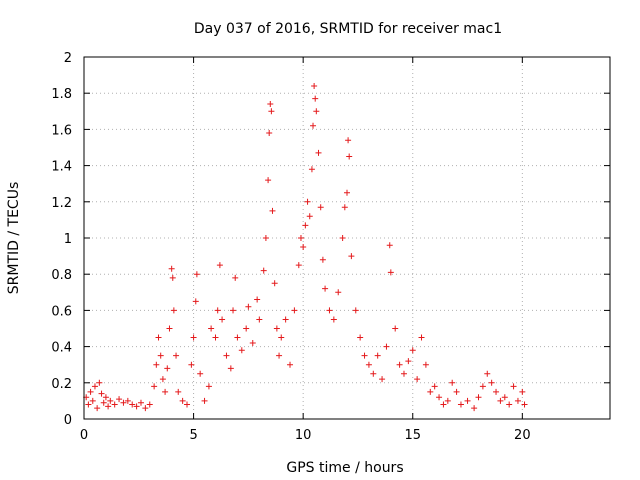  I want to click on x-tick-label: 0, so click(84, 435).